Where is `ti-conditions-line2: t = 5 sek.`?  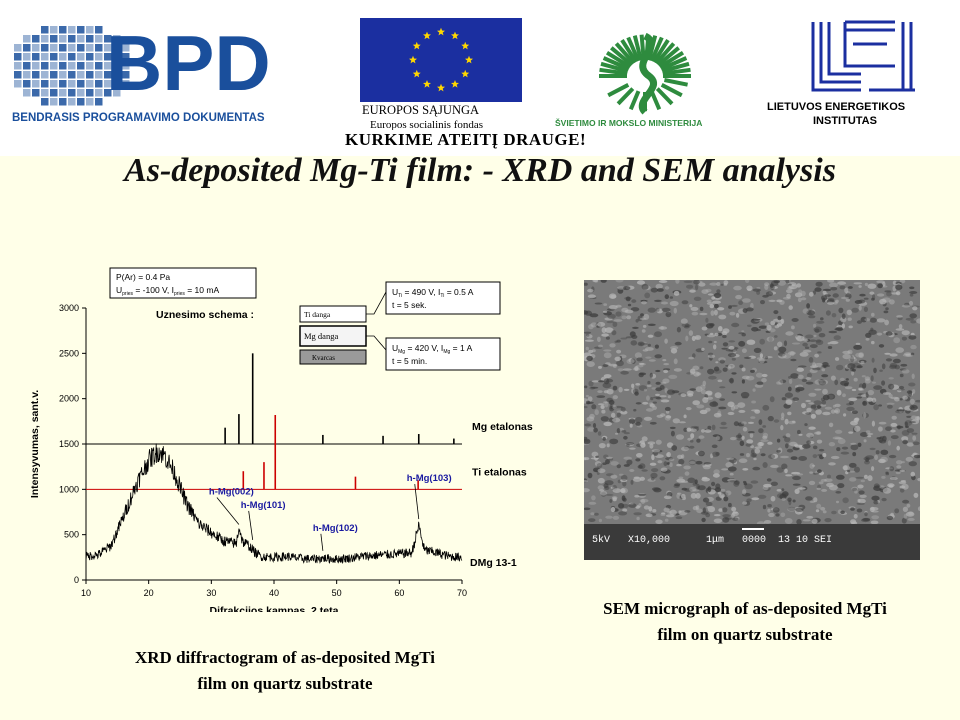 ti-conditions-line2: t = 5 sek. is located at coordinates (409, 305).